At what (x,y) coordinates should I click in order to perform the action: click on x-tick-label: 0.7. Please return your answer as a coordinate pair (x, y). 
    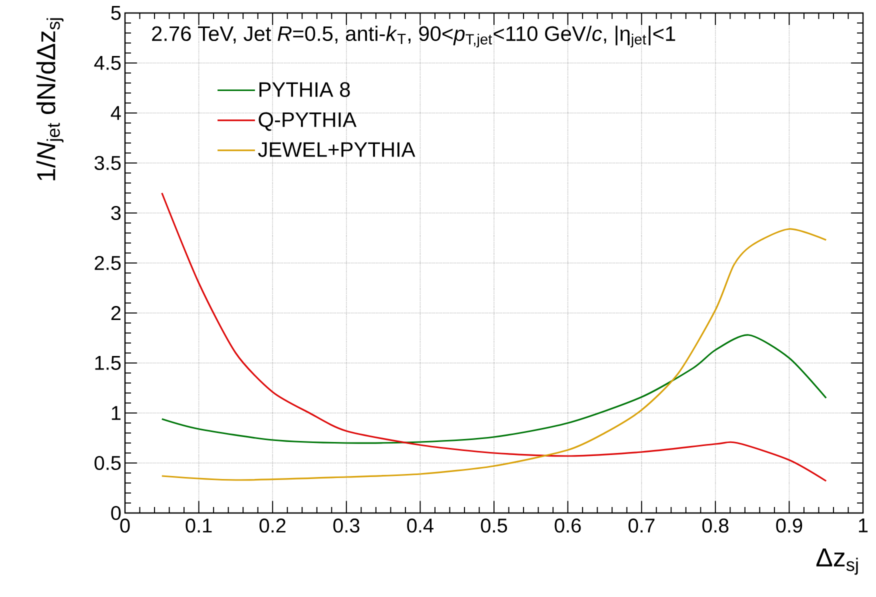
    Looking at the image, I should click on (641, 525).